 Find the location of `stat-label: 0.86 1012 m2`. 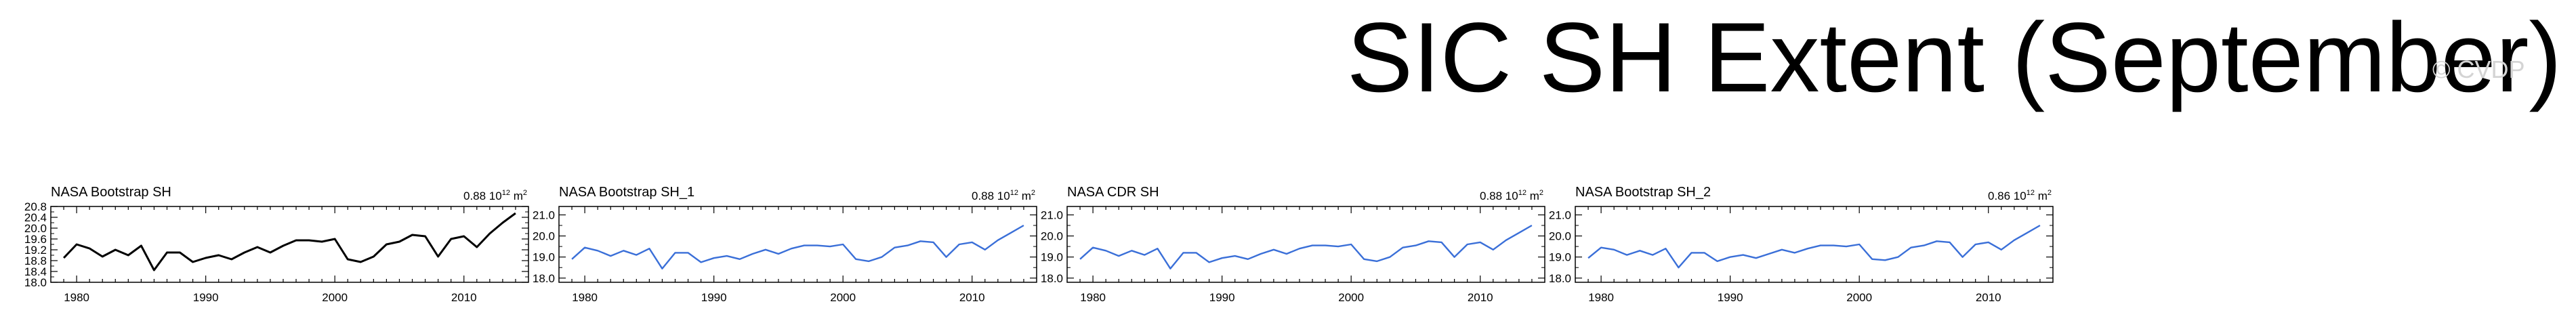

stat-label: 0.86 1012 m2 is located at coordinates (2020, 198).